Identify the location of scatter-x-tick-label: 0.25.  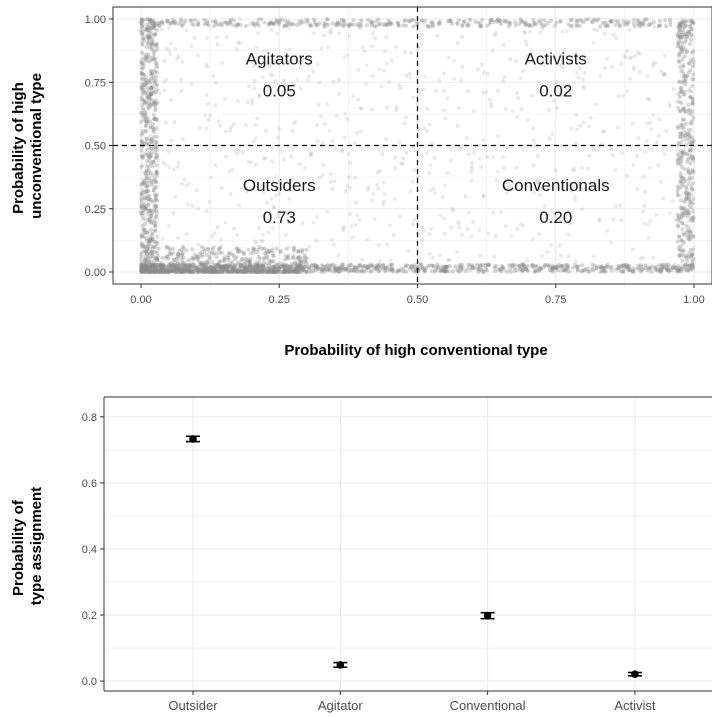
(279, 300).